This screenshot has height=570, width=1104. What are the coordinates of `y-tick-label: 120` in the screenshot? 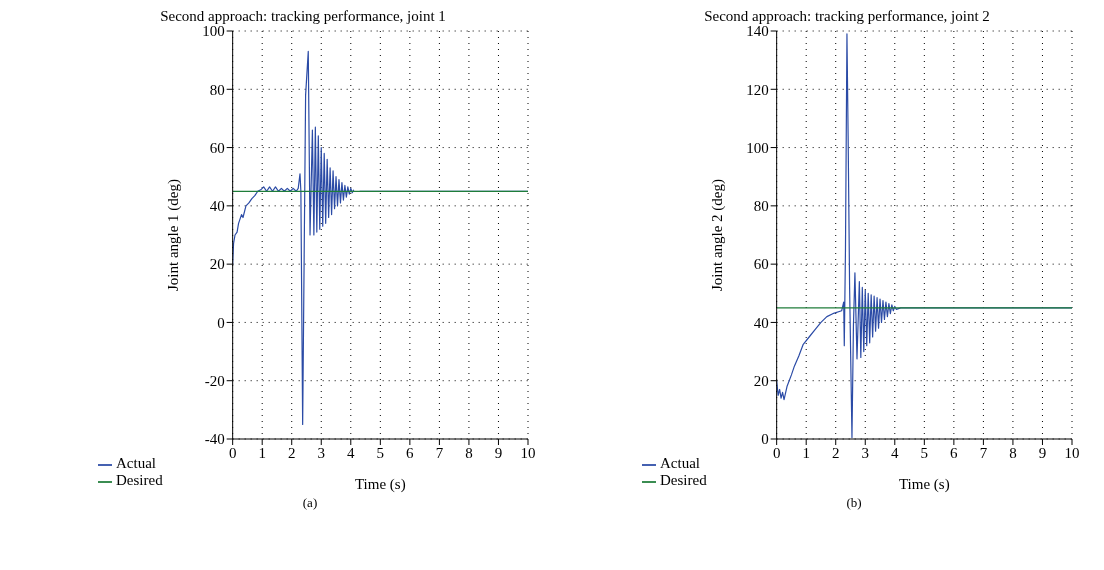 It's located at (757, 89).